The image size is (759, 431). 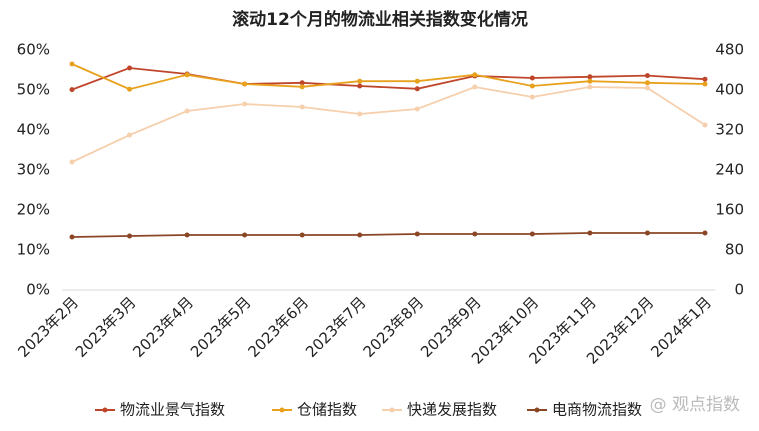 I want to click on x-tick-label: 2023年7月, so click(x=336, y=327).